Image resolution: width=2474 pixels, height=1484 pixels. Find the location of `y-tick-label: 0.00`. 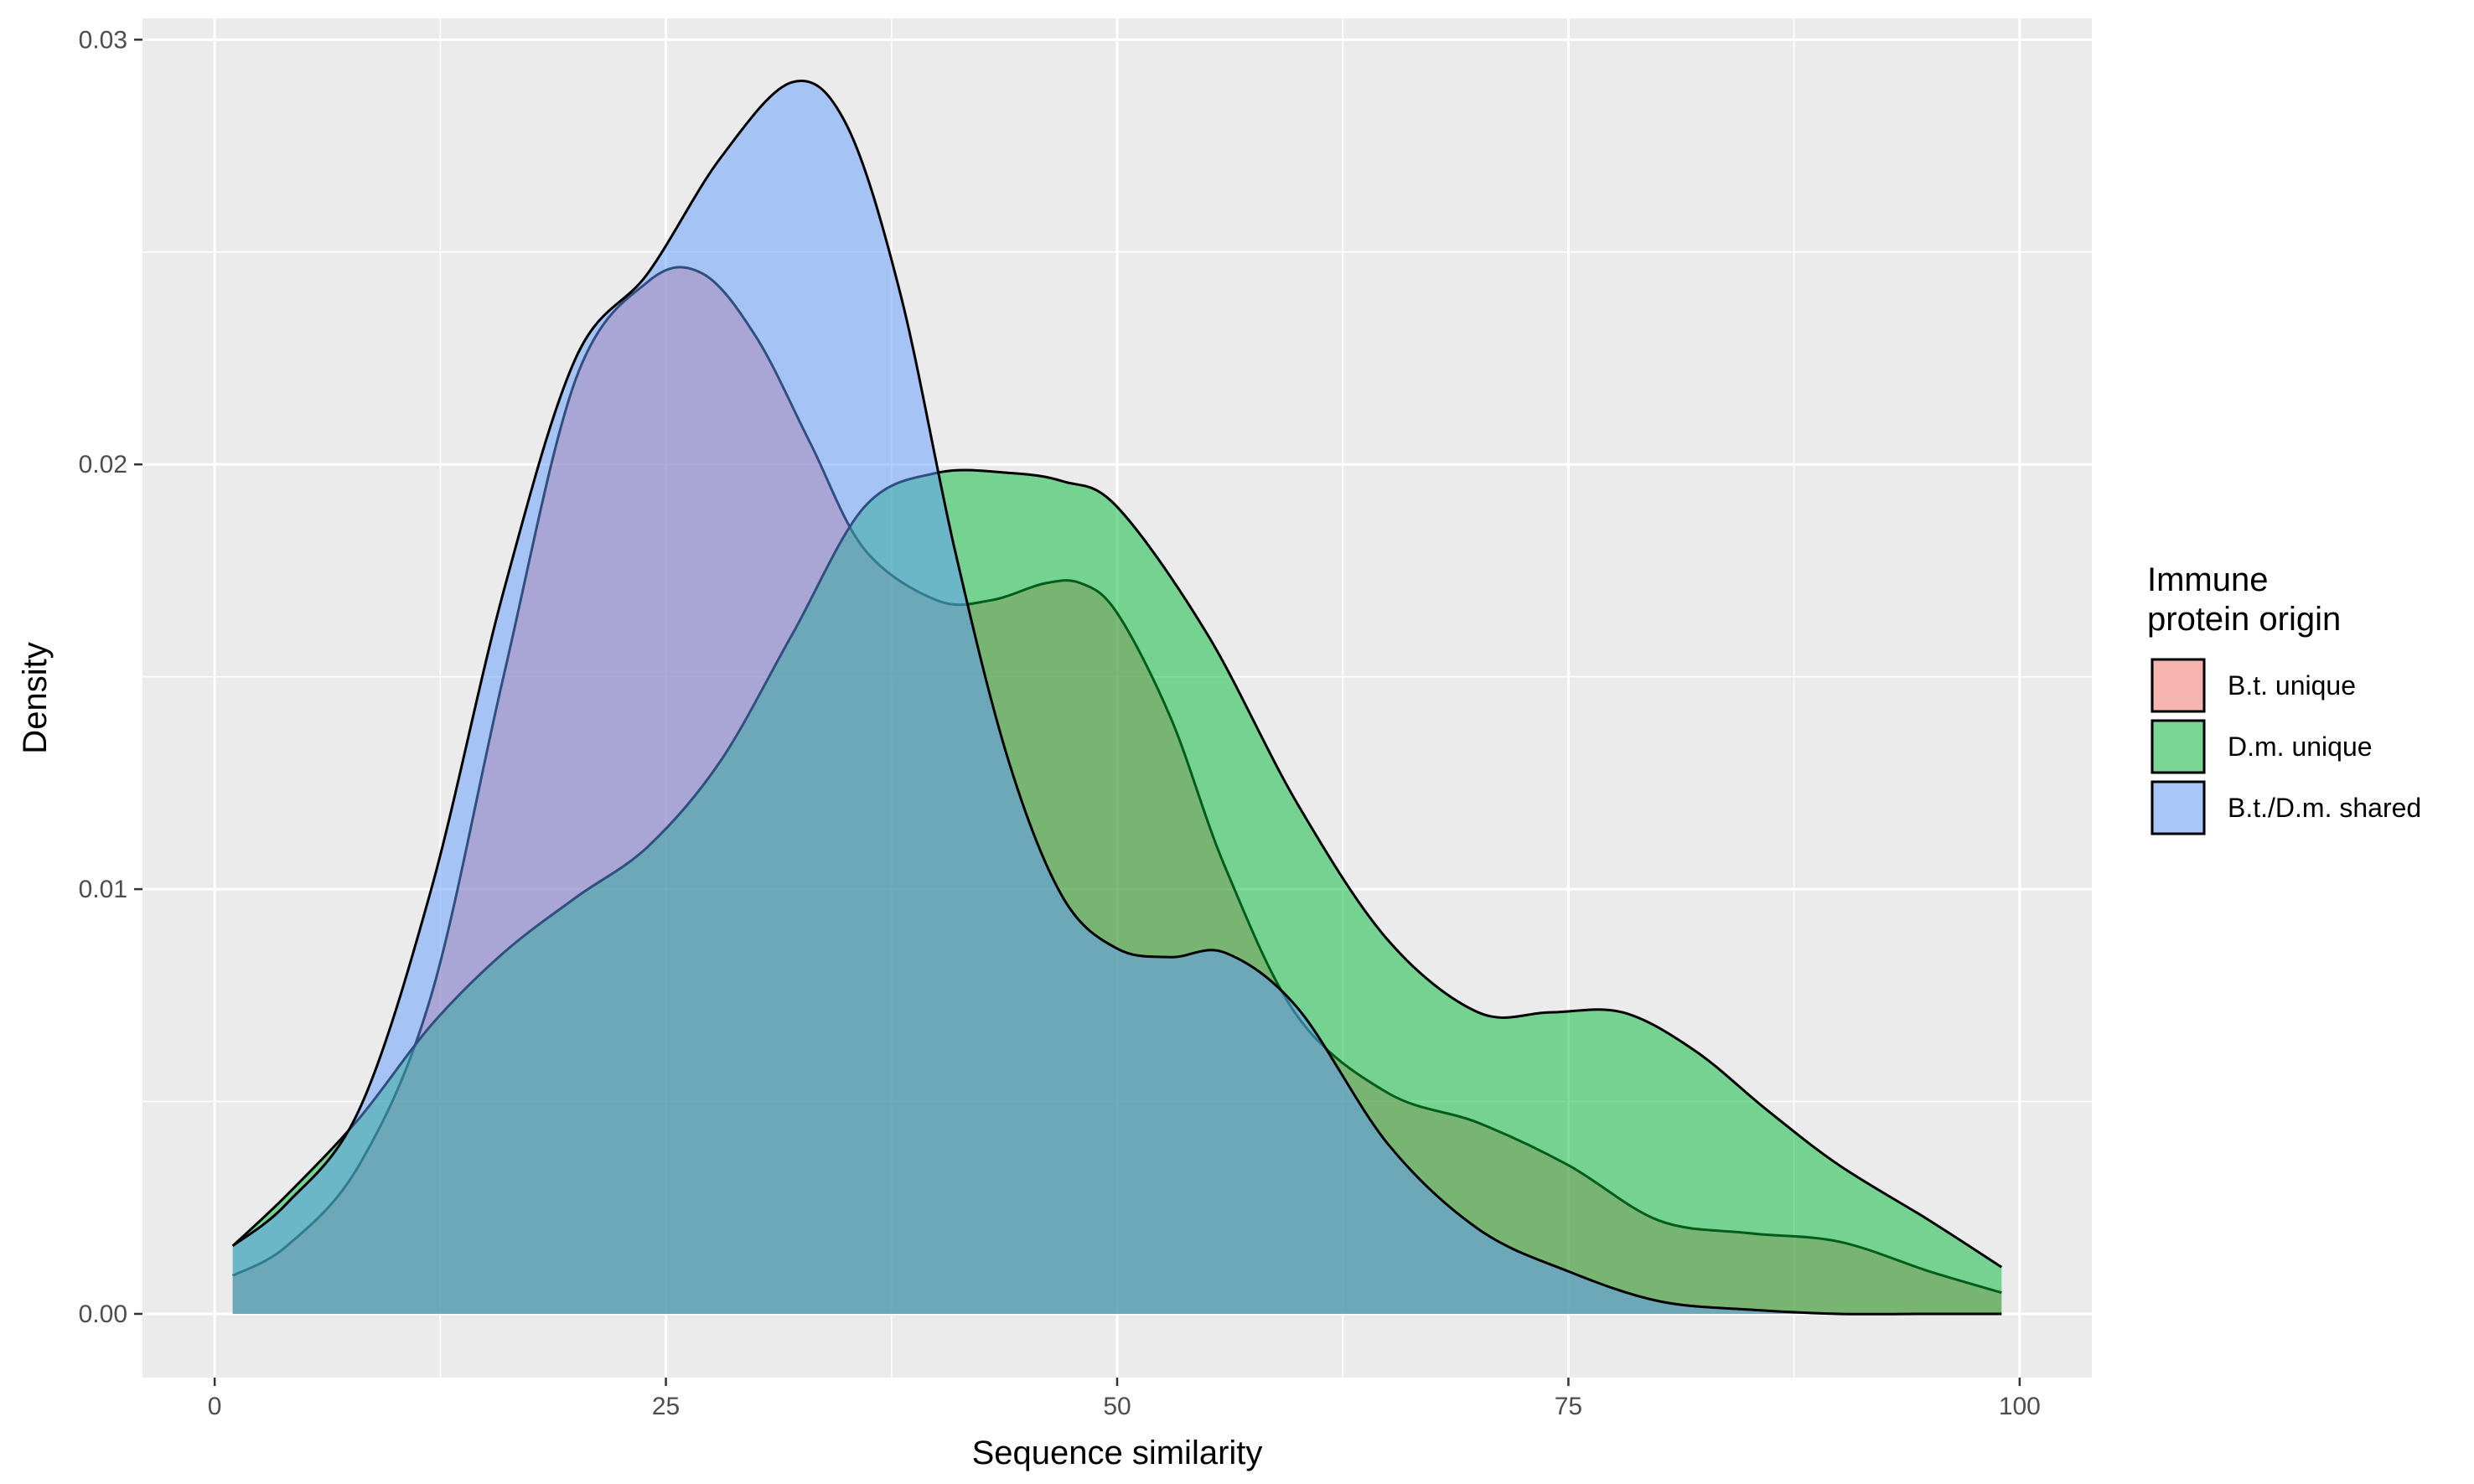

y-tick-label: 0.00 is located at coordinates (103, 1314).